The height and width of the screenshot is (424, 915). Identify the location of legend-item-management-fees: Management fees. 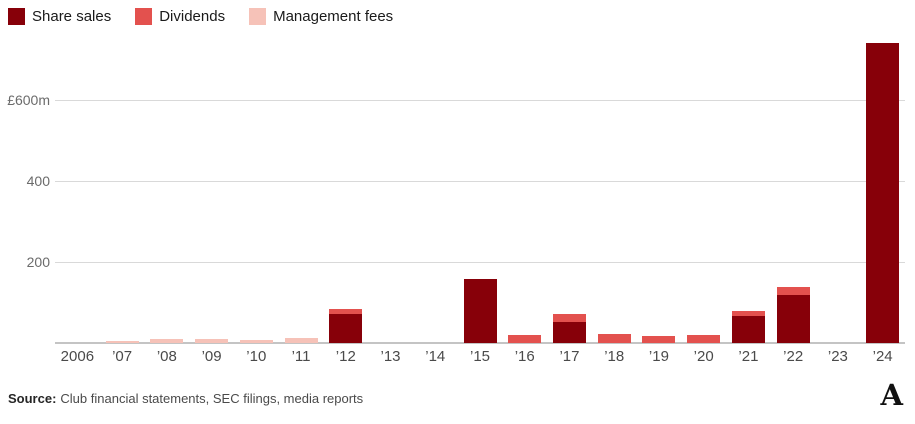
(321, 16).